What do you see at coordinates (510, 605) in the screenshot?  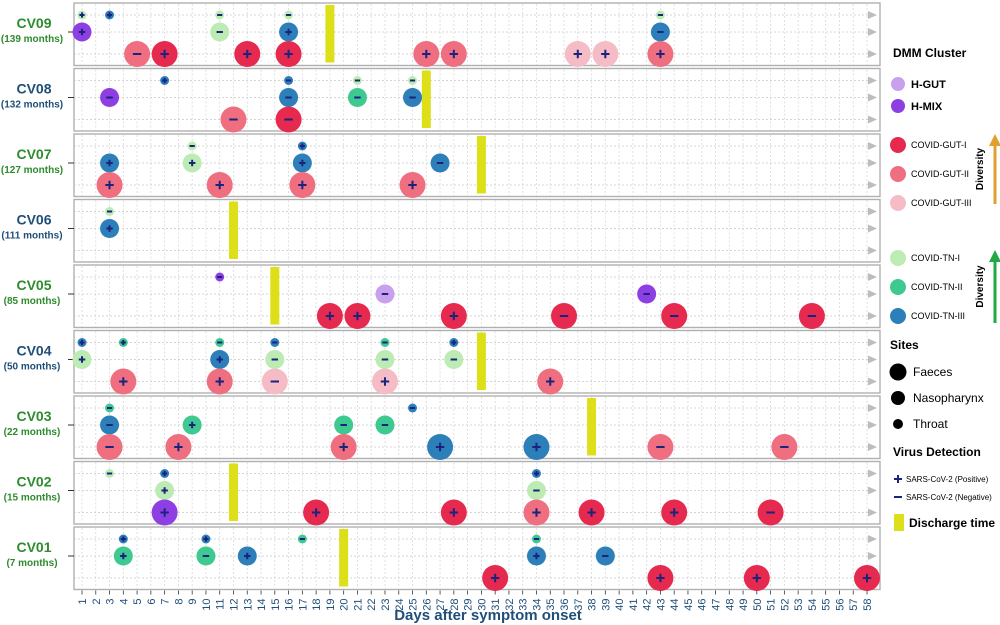 I see `x-tick-label: 32` at bounding box center [510, 605].